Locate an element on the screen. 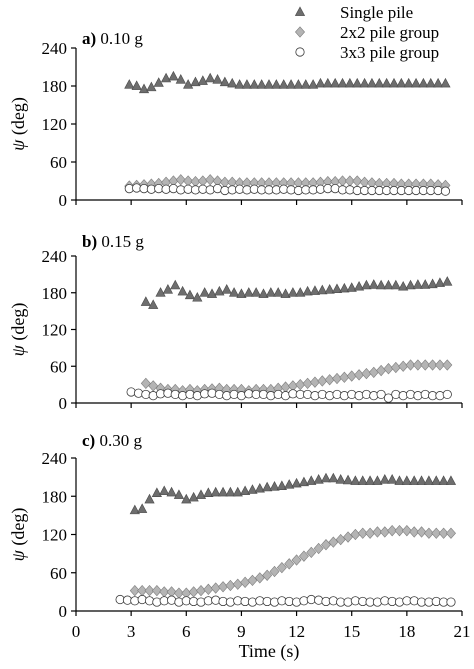 The image size is (474, 669). data-point-3x3-pile-group is located at coordinates (381, 394).